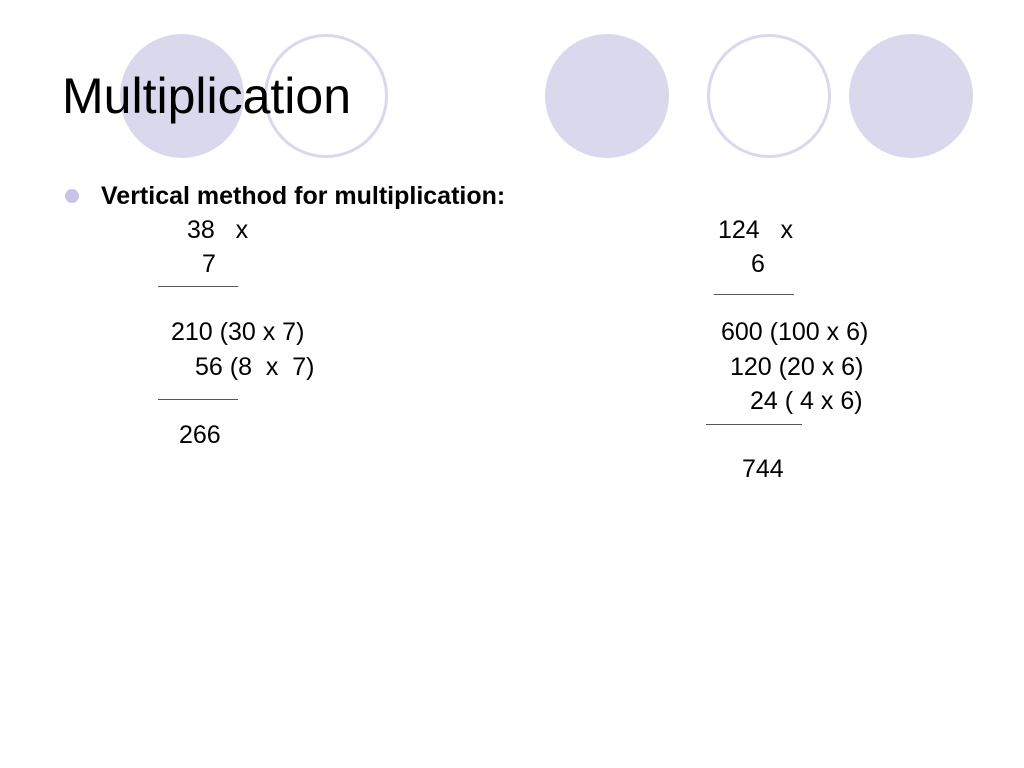 Image resolution: width=1024 pixels, height=768 pixels. What do you see at coordinates (209, 264) in the screenshot?
I see `left-multiplier: 7` at bounding box center [209, 264].